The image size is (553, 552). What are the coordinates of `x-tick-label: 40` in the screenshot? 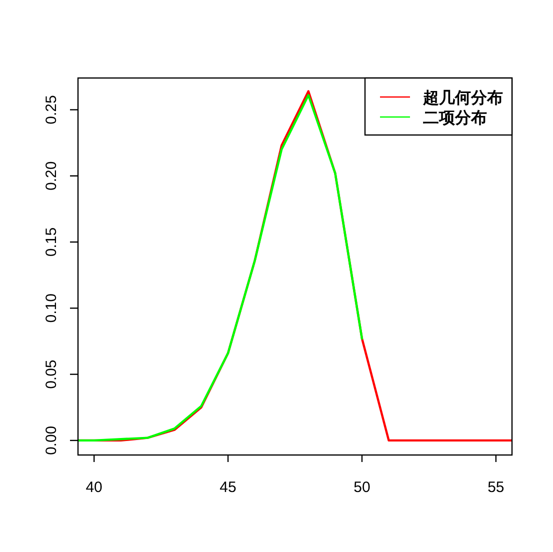 It's located at (94, 487).